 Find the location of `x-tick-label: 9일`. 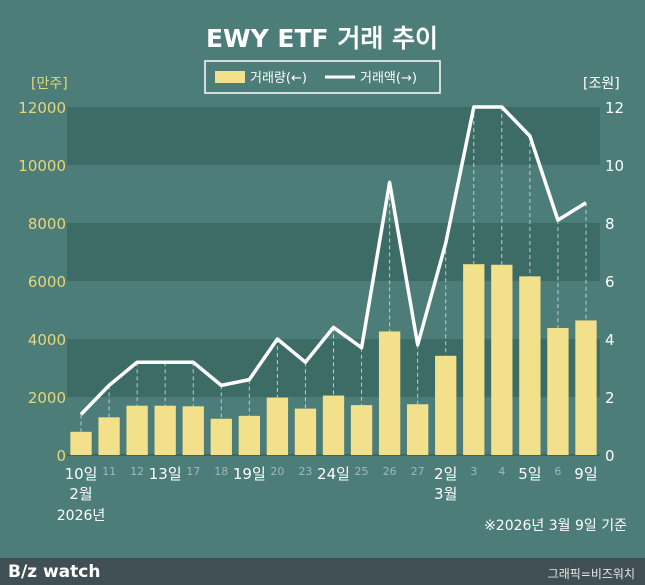

x-tick-label: 9일 is located at coordinates (585, 474).